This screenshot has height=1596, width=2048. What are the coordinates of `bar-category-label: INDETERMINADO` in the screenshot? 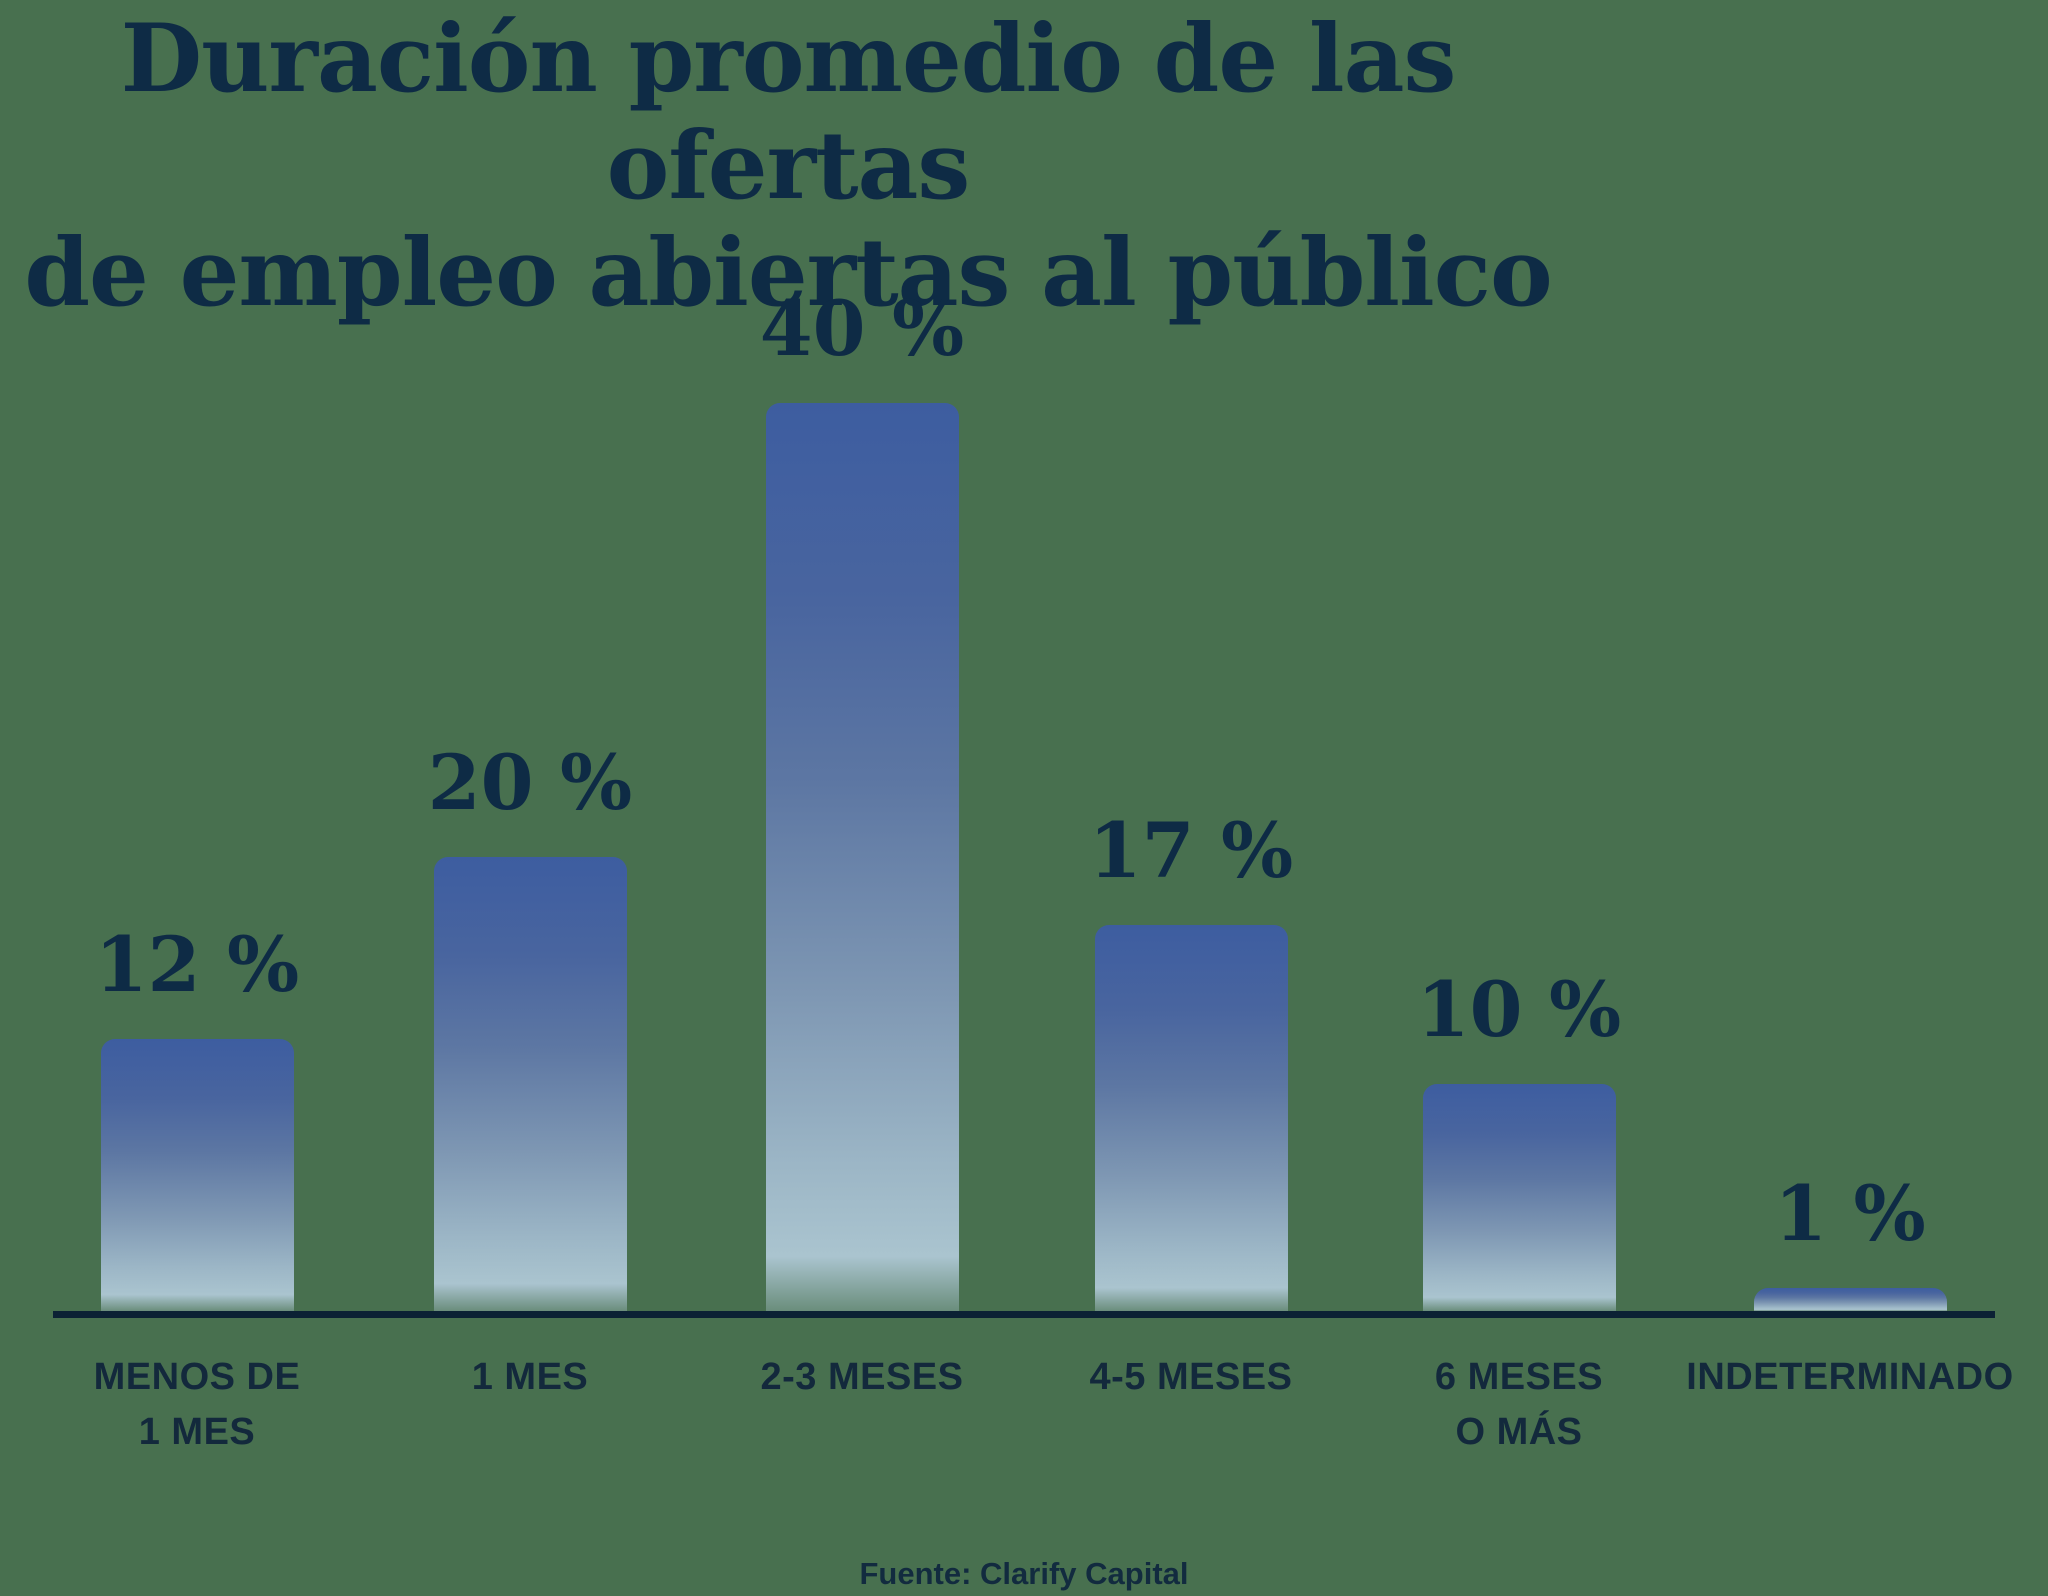 It's located at (1850, 1377).